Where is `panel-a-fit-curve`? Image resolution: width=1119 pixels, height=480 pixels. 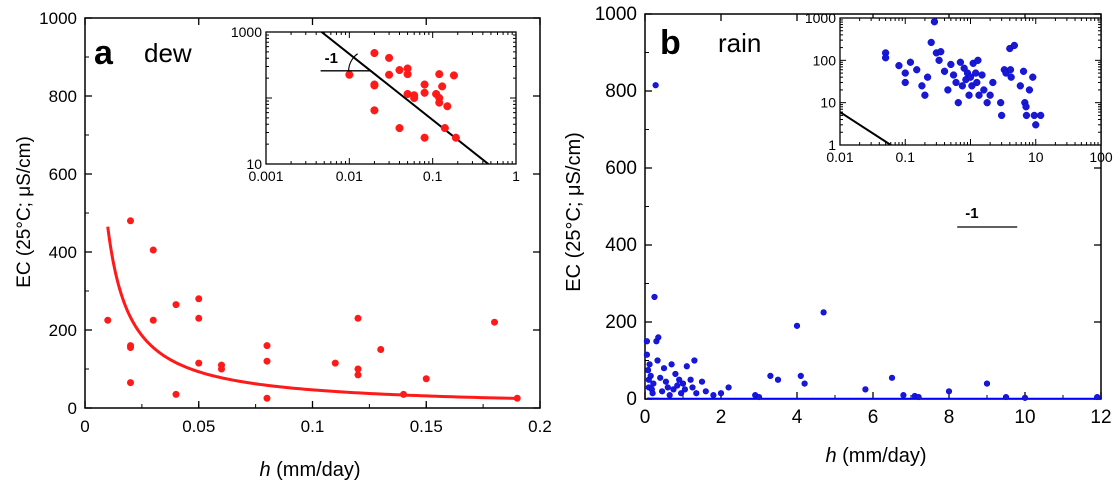 panel-a-fit-curve is located at coordinates (312, 313).